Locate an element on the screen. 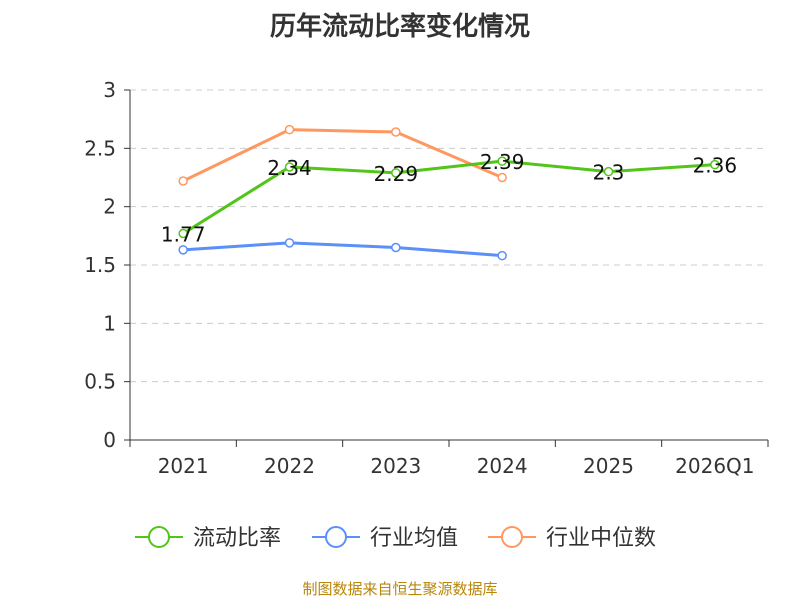 This screenshot has height=600, width=800. data-label: 2.39 is located at coordinates (502, 162).